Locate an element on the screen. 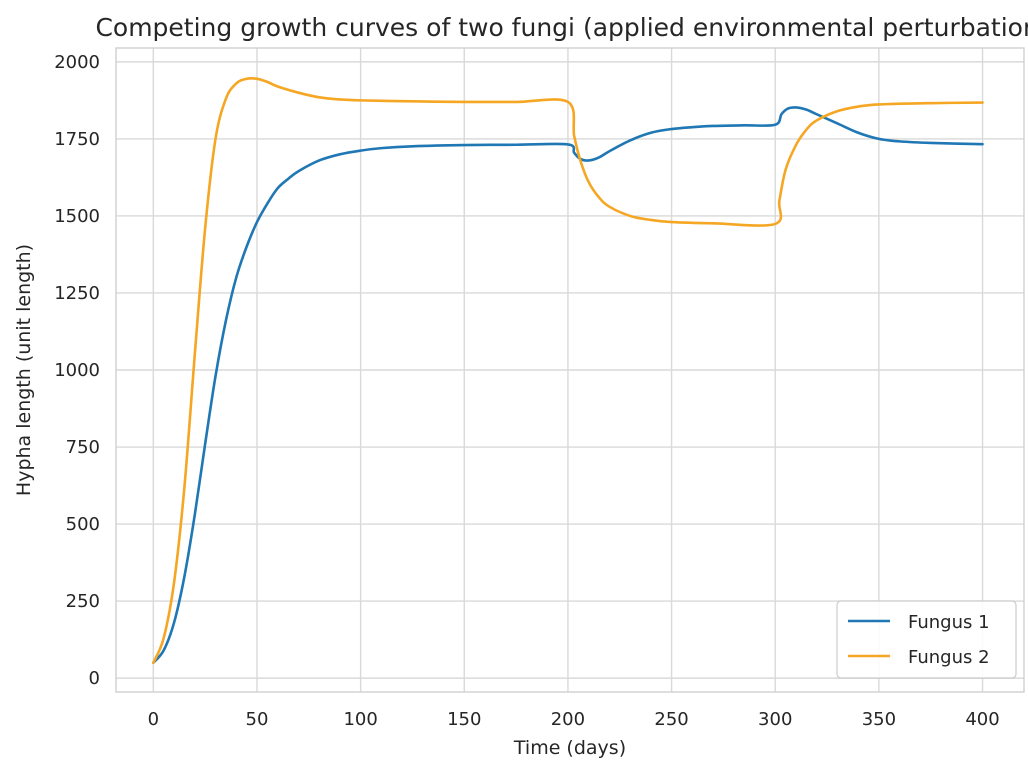 This screenshot has height=760, width=1028. y-tick-label: 2000 is located at coordinates (77, 62).